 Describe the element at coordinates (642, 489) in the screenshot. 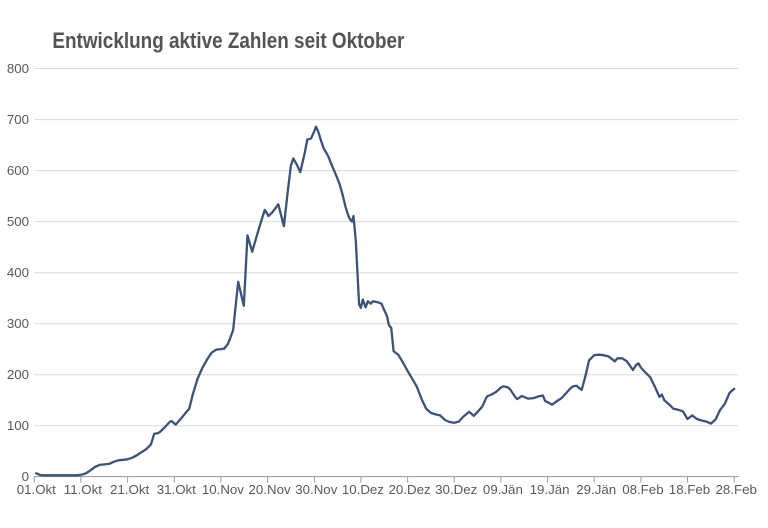

I see `svg-text: 08.Feb` at that location.